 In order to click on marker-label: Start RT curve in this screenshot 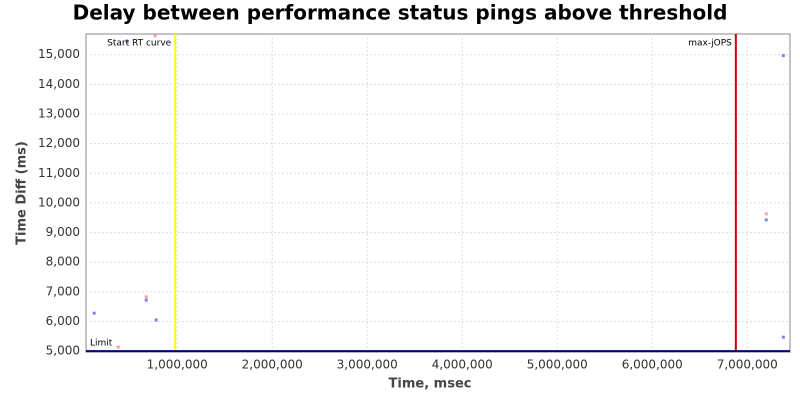, I will do `click(139, 44)`.